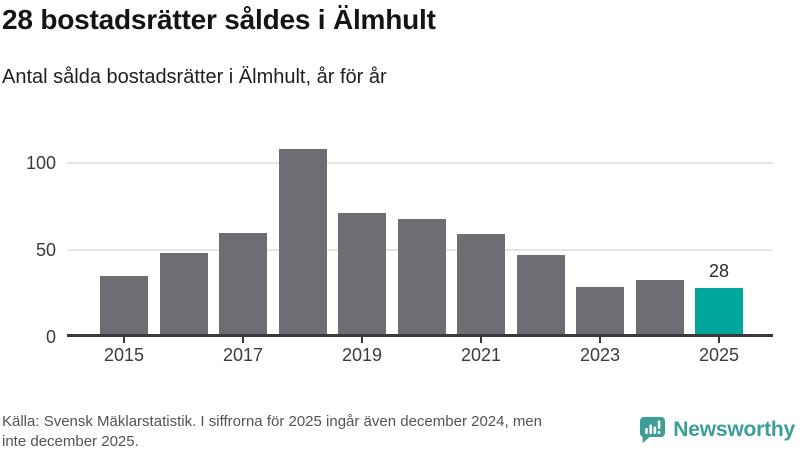 Image resolution: width=800 pixels, height=452 pixels. I want to click on bar-2019, so click(362, 275).